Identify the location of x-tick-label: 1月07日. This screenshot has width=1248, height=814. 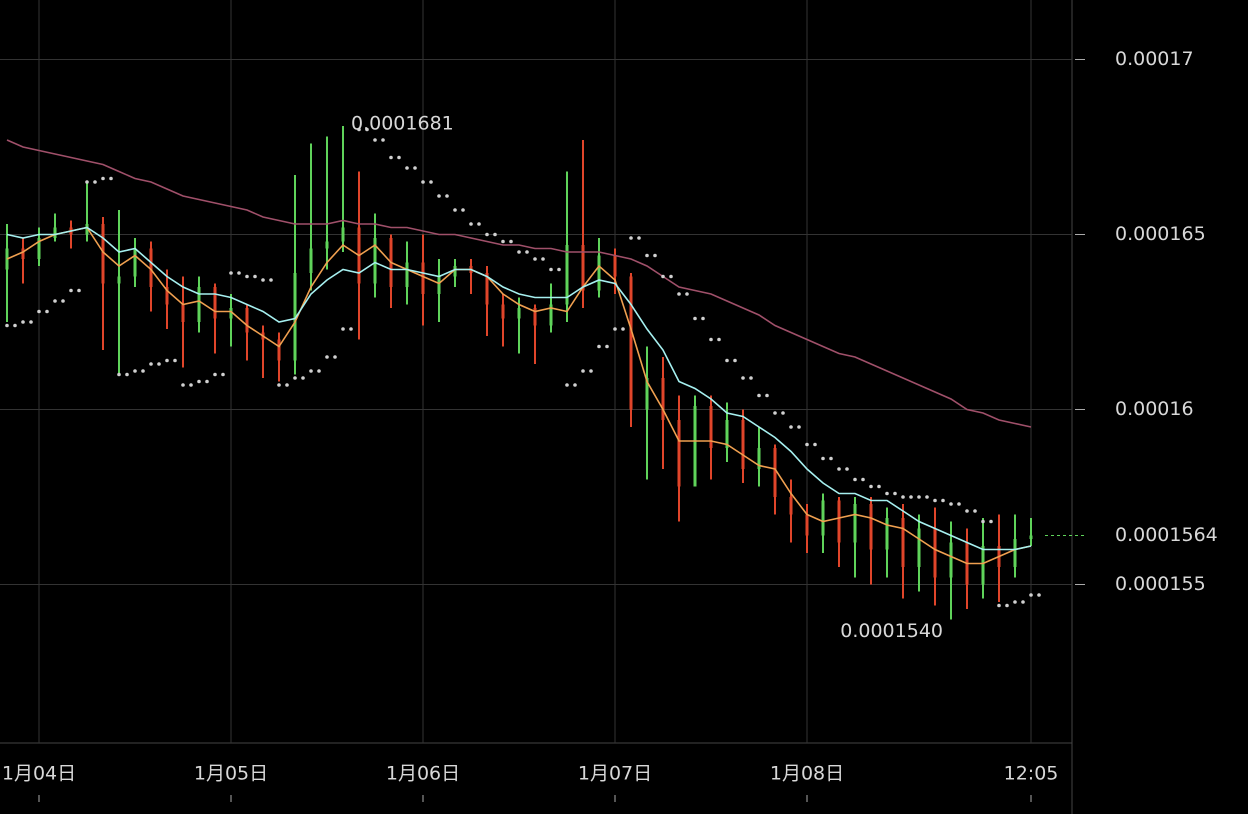
(615, 774).